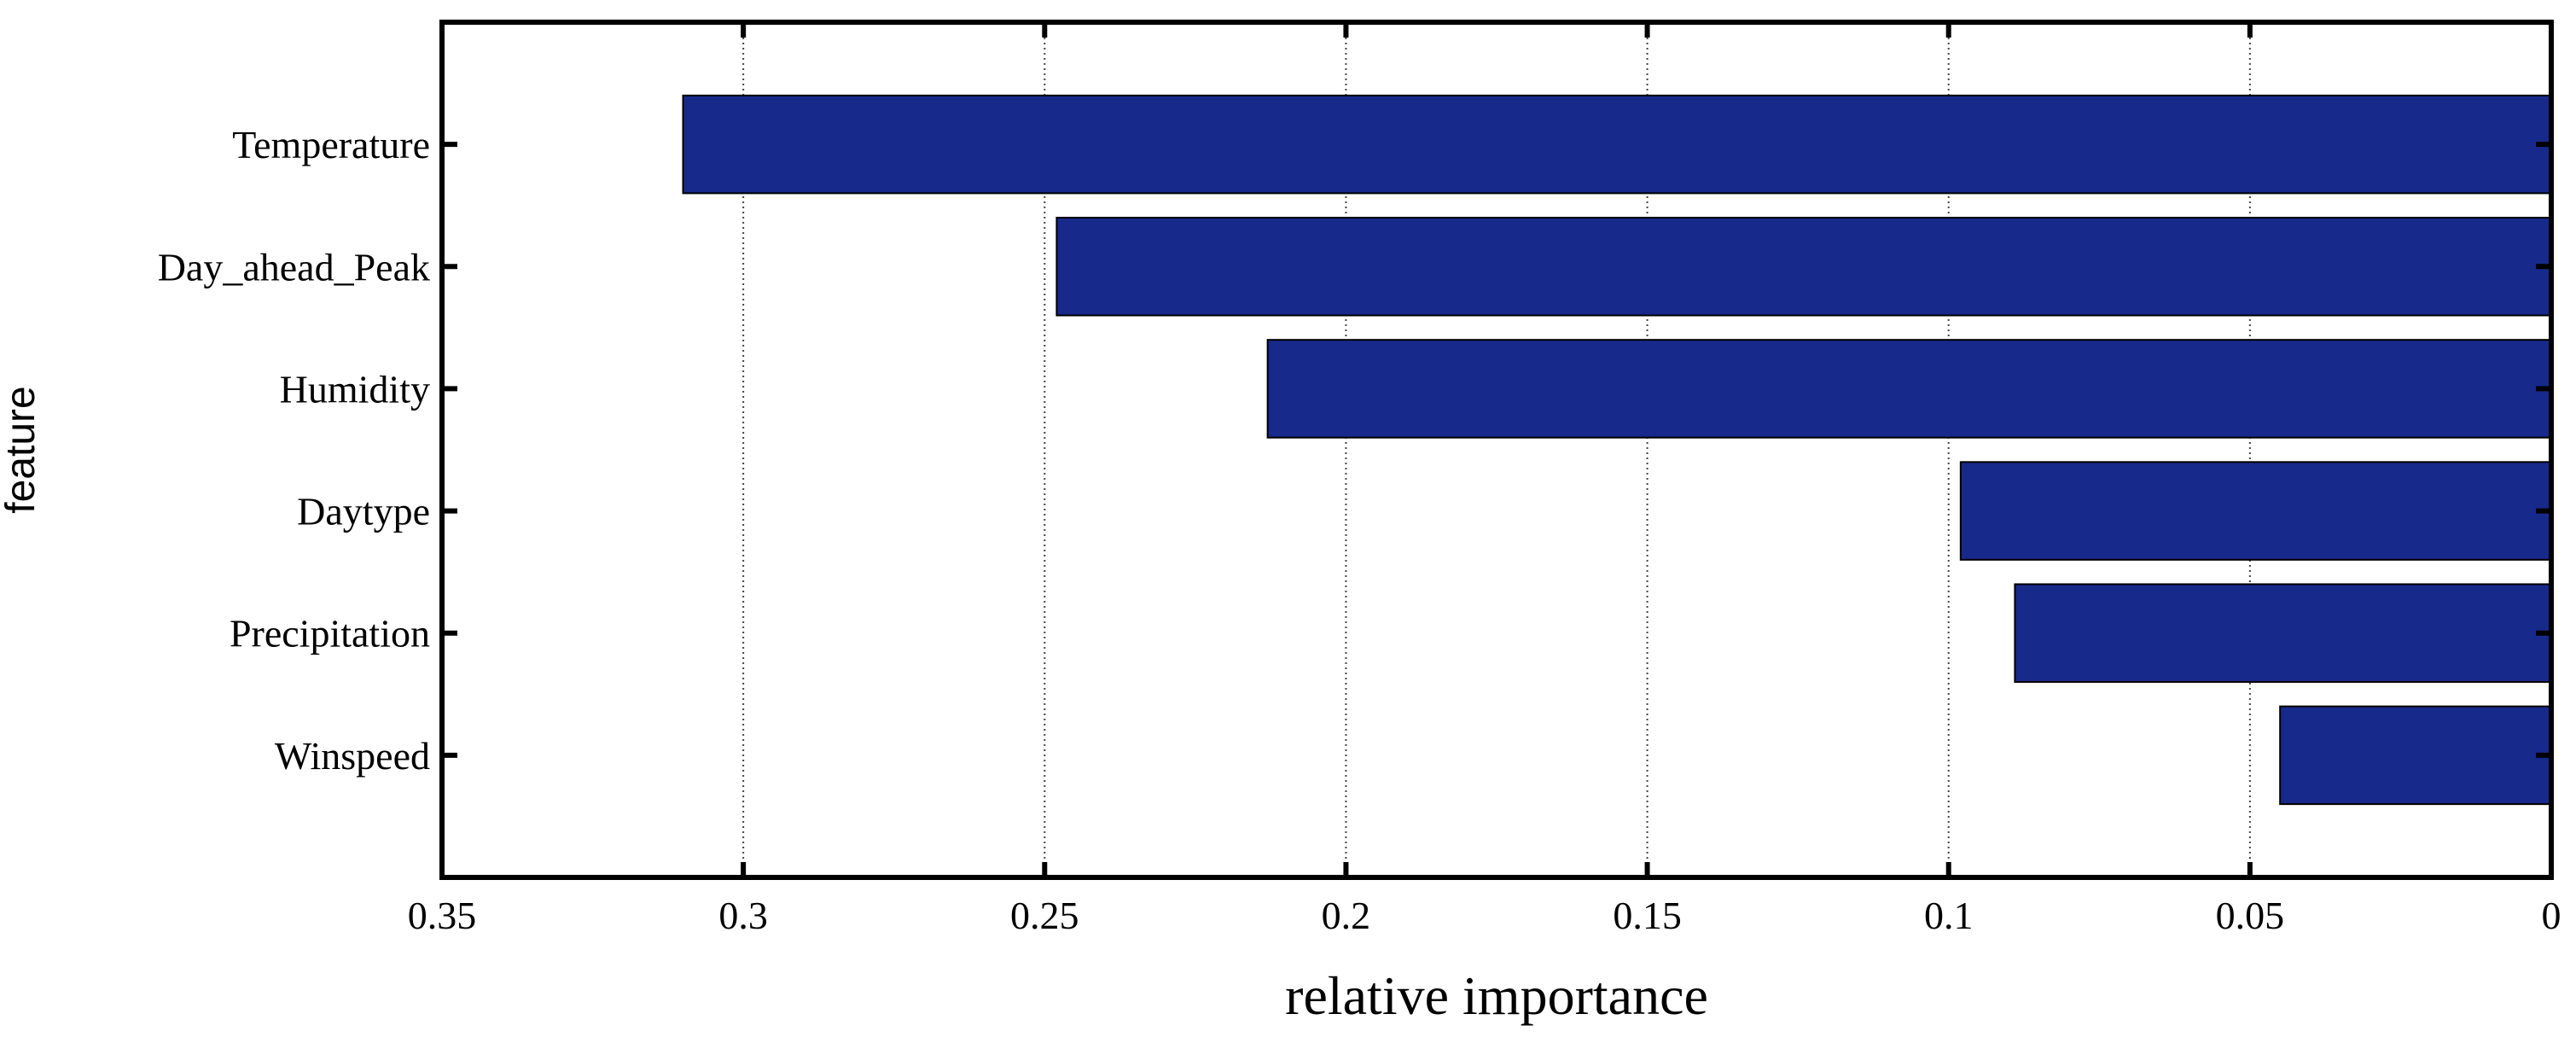 This screenshot has width=2576, height=1043. Describe the element at coordinates (2552, 915) in the screenshot. I see `x-tick-label: 0` at that location.